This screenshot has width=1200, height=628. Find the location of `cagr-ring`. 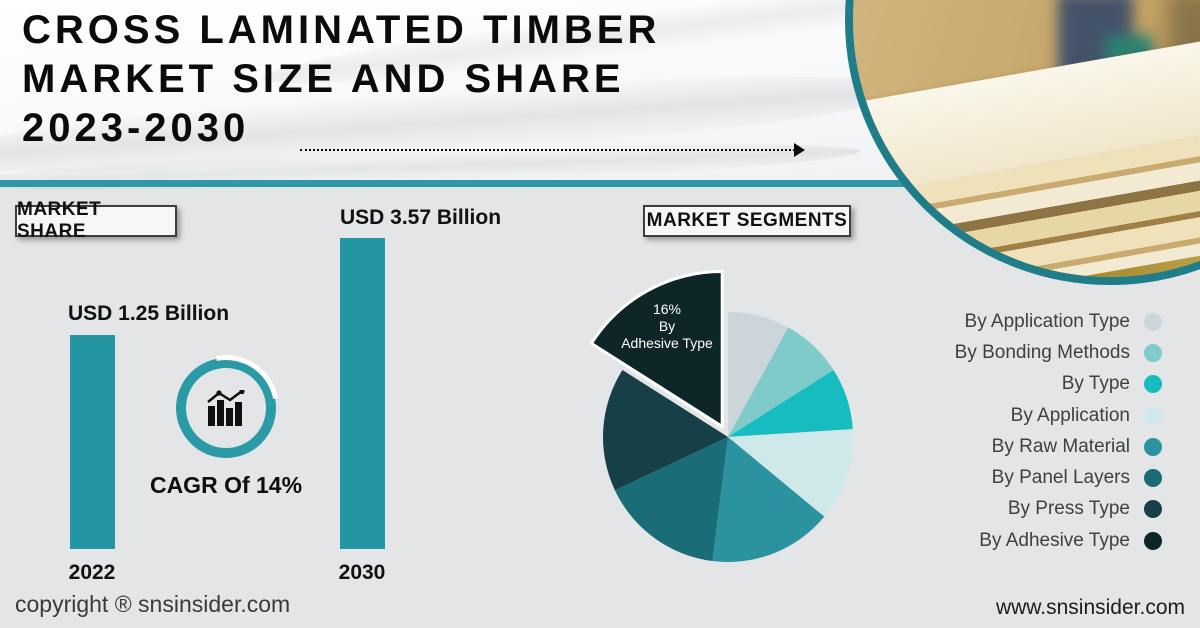

cagr-ring is located at coordinates (226, 408).